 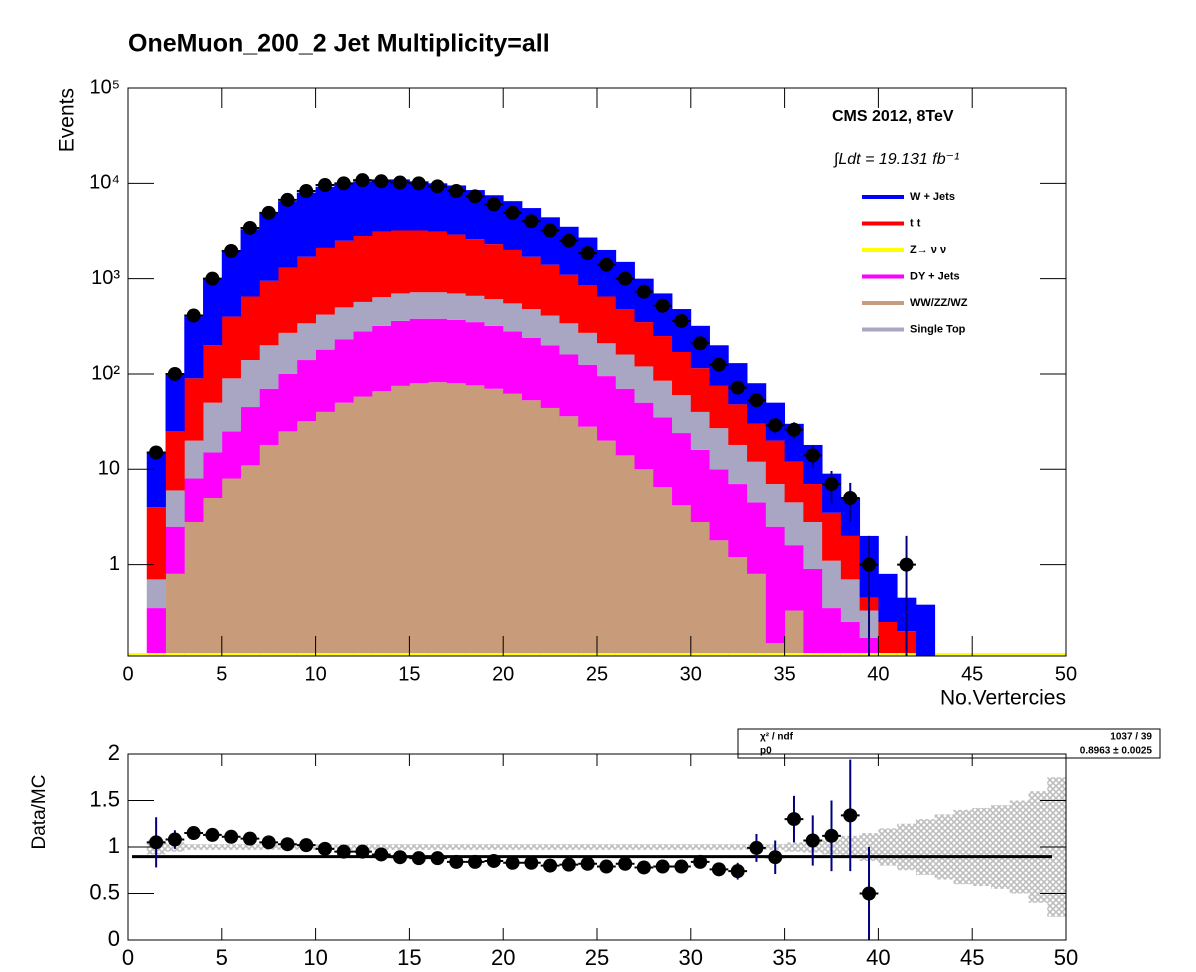 What do you see at coordinates (935, 276) in the screenshot?
I see `legend-label: DY + Jets` at bounding box center [935, 276].